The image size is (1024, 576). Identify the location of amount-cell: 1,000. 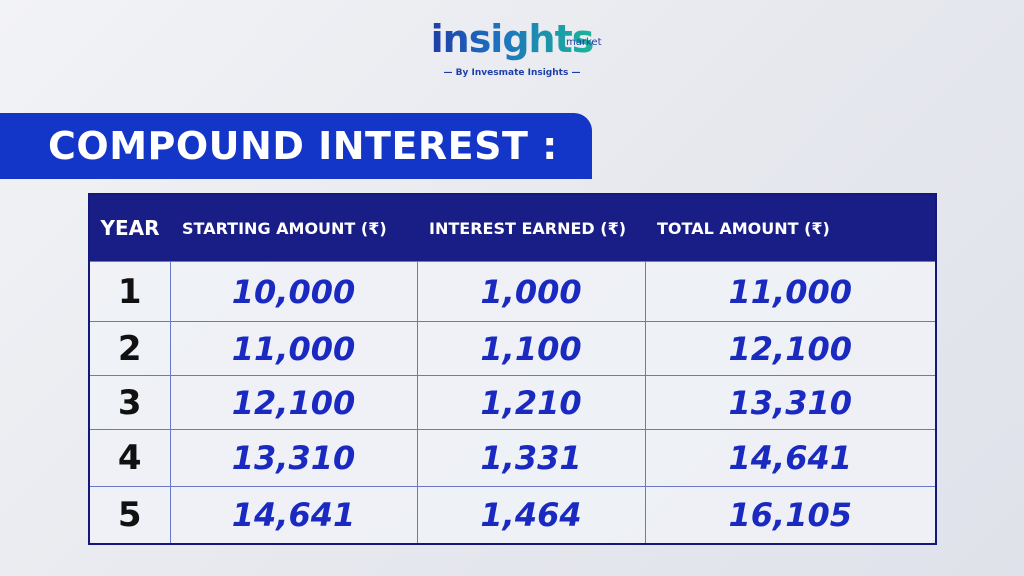
(531, 291).